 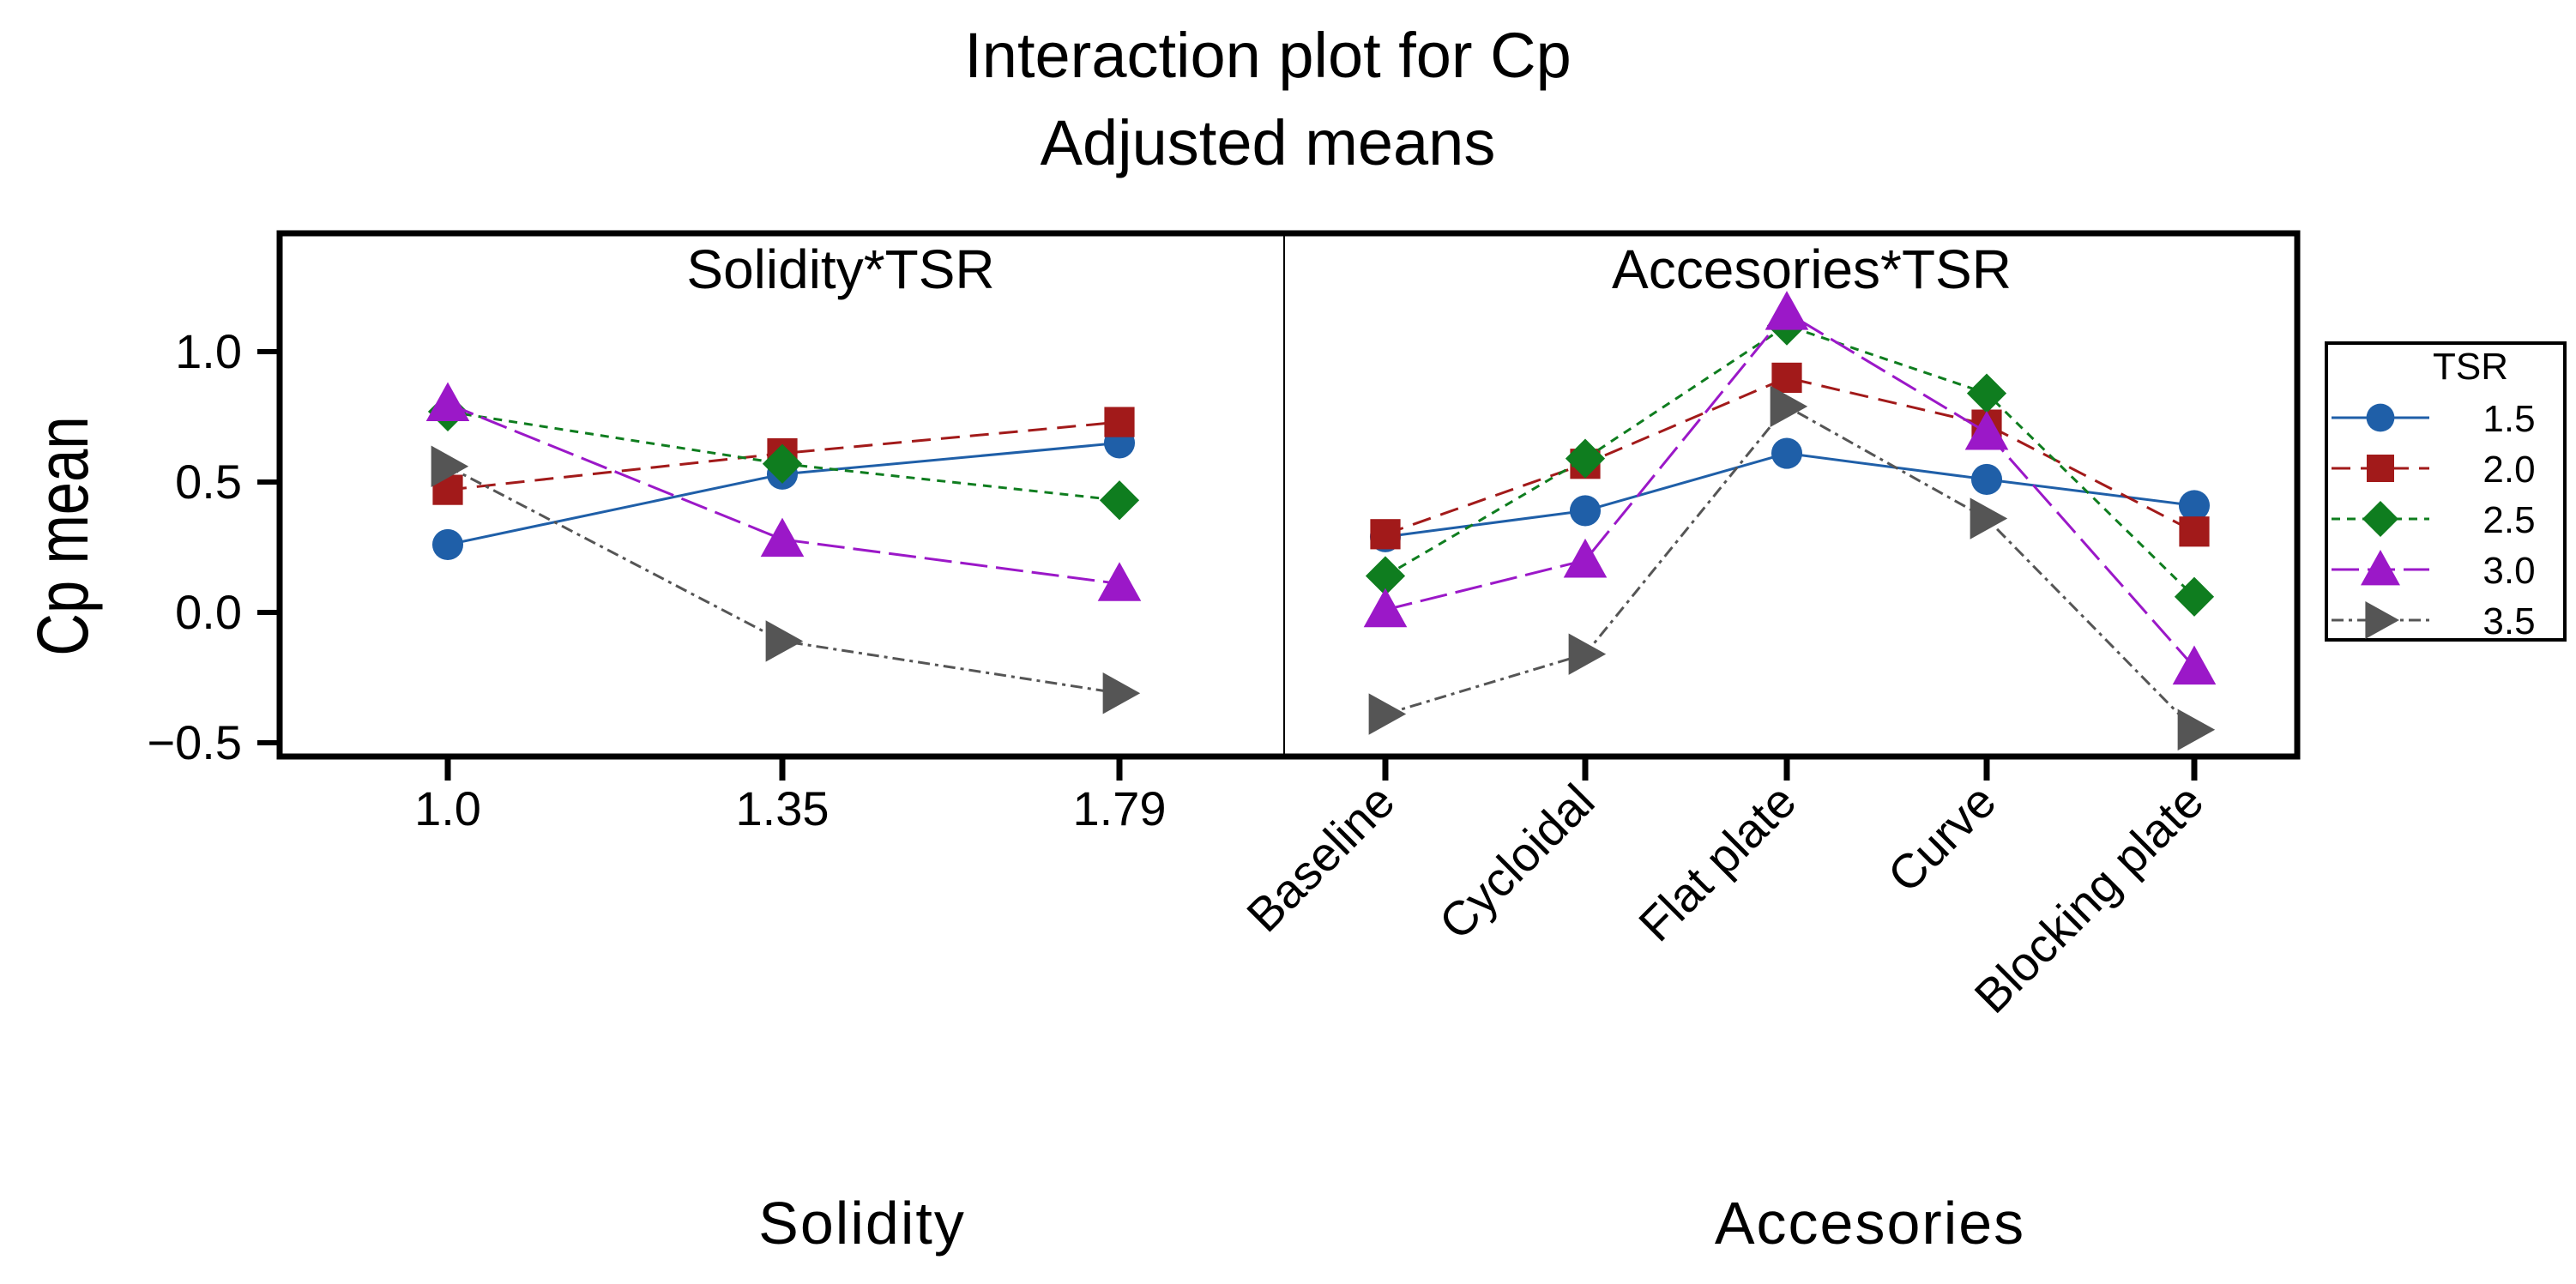 I want to click on legend-box, so click(x=2446, y=492).